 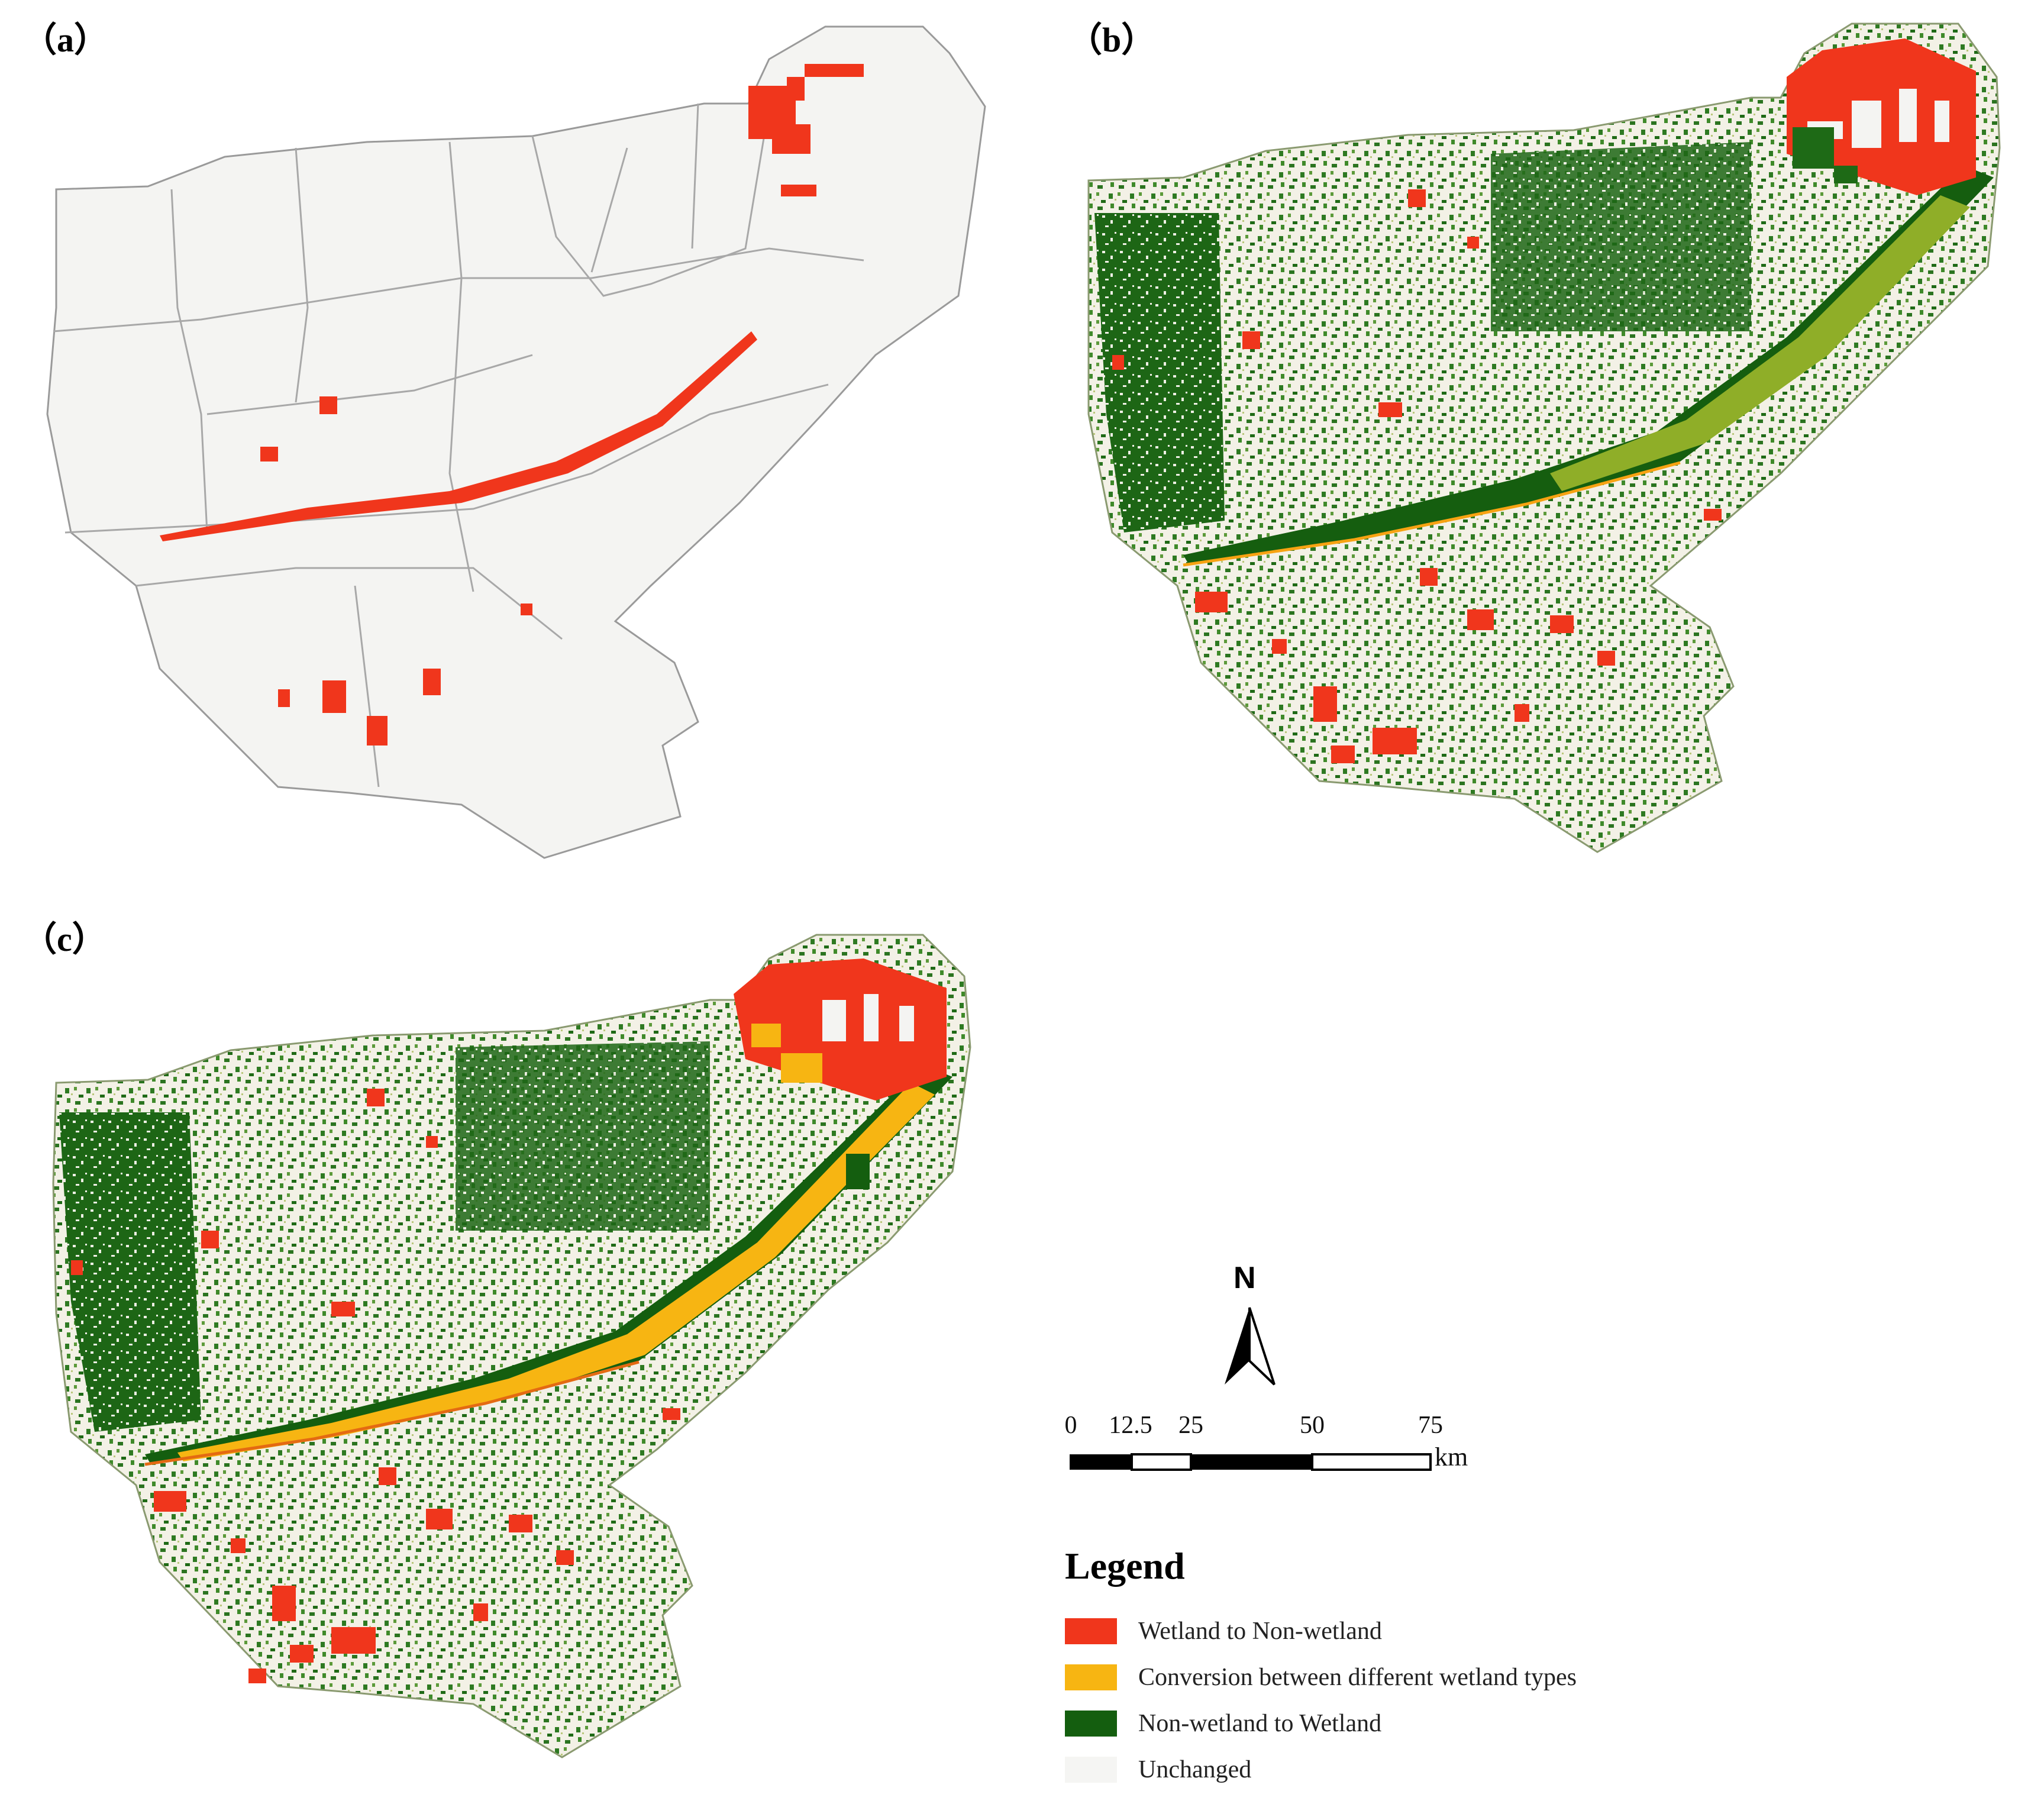 I want to click on scattered-wetland-loss-c, so click(x=375, y=1386).